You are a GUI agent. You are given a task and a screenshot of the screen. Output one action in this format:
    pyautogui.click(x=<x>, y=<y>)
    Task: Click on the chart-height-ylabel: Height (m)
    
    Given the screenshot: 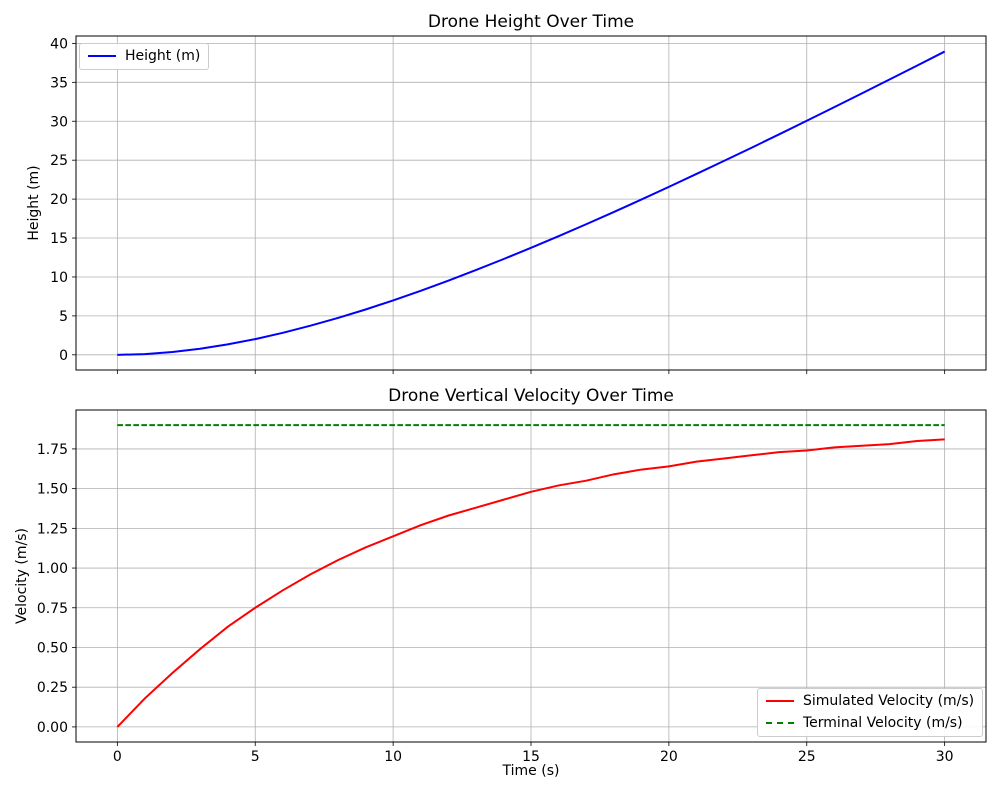 What is the action you would take?
    pyautogui.click(x=34, y=203)
    